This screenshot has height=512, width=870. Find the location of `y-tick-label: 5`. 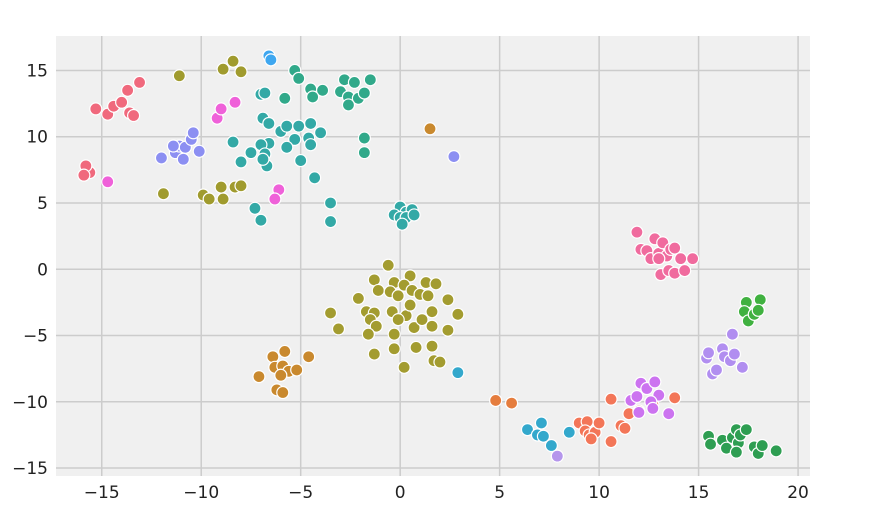

y-tick-label: 5 is located at coordinates (42, 204).